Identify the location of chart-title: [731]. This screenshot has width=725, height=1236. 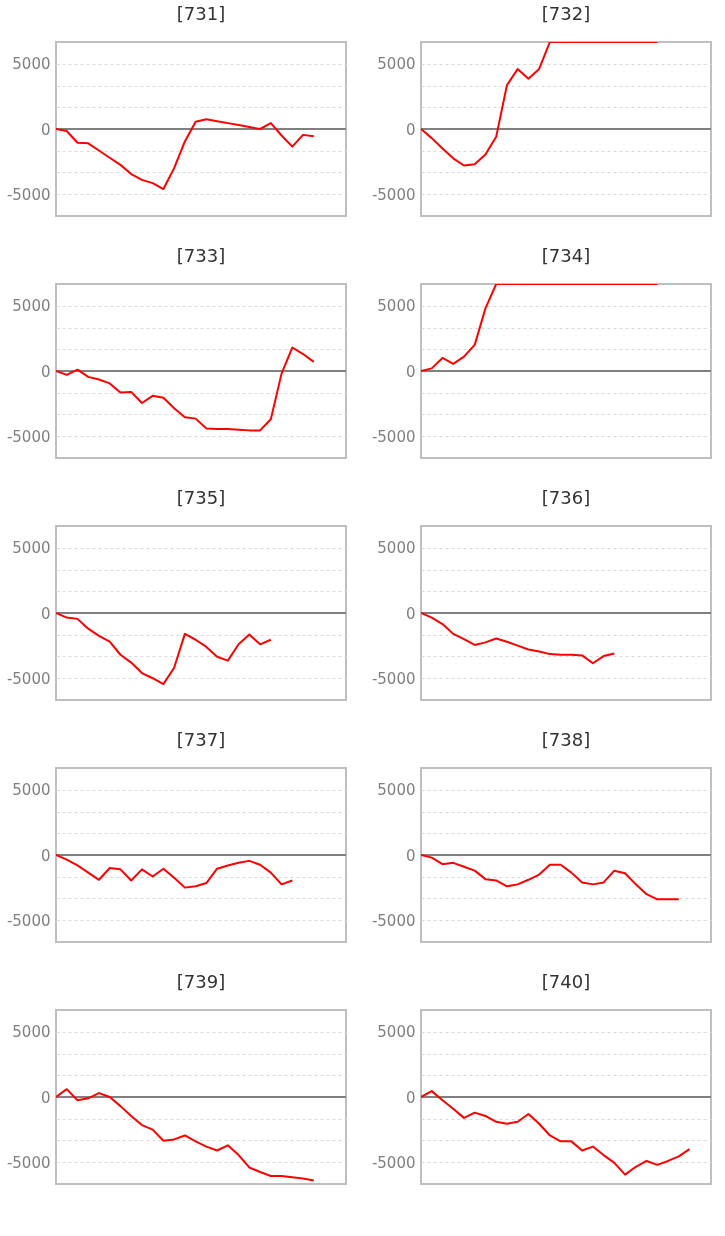
(201, 13).